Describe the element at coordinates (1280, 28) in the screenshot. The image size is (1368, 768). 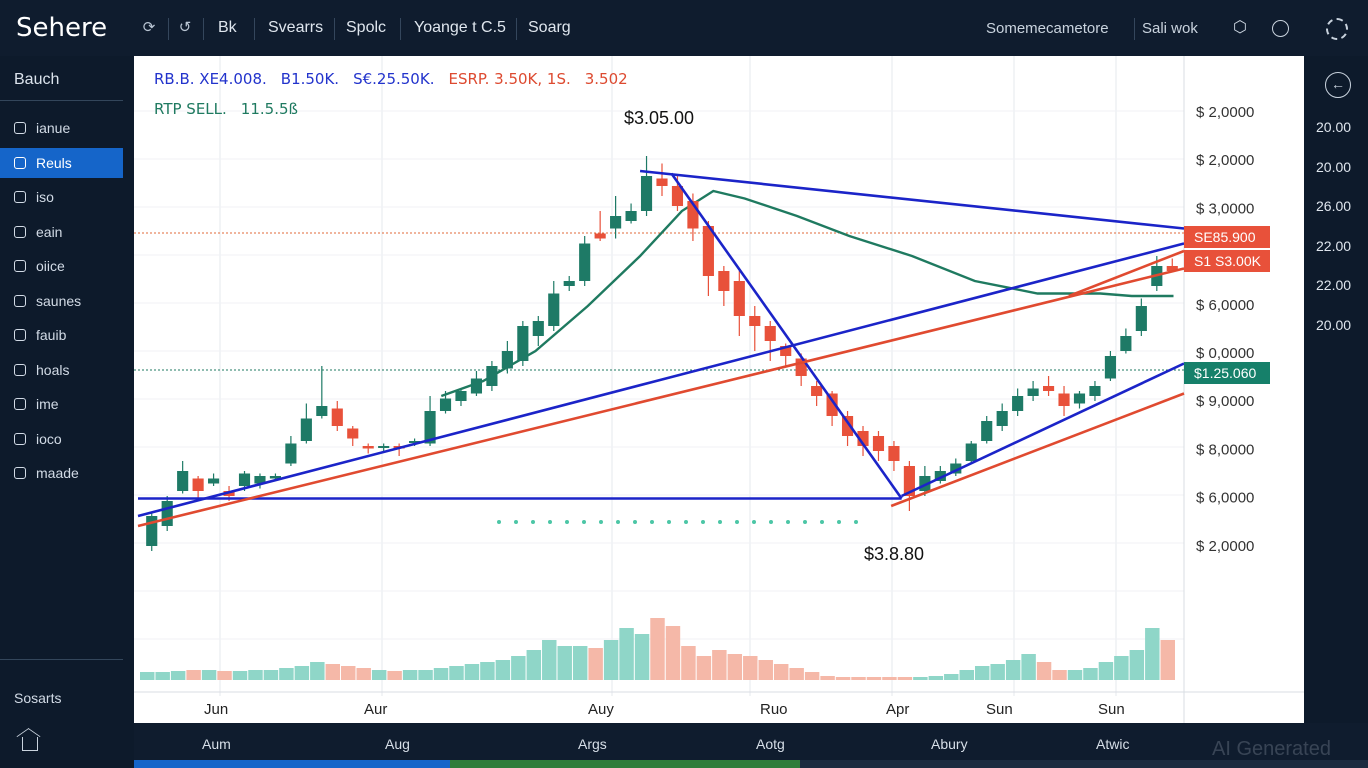
I see `circle-icon` at that location.